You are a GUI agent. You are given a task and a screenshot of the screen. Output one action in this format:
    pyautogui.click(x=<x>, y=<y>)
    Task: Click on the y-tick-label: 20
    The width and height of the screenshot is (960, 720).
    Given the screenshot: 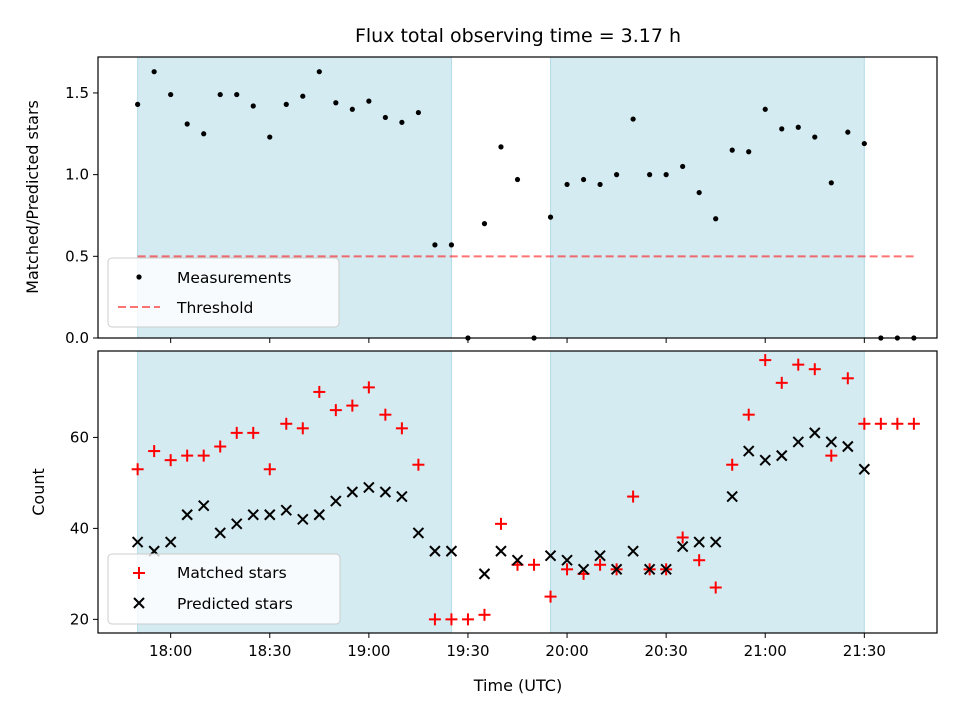 What is the action you would take?
    pyautogui.click(x=79, y=619)
    